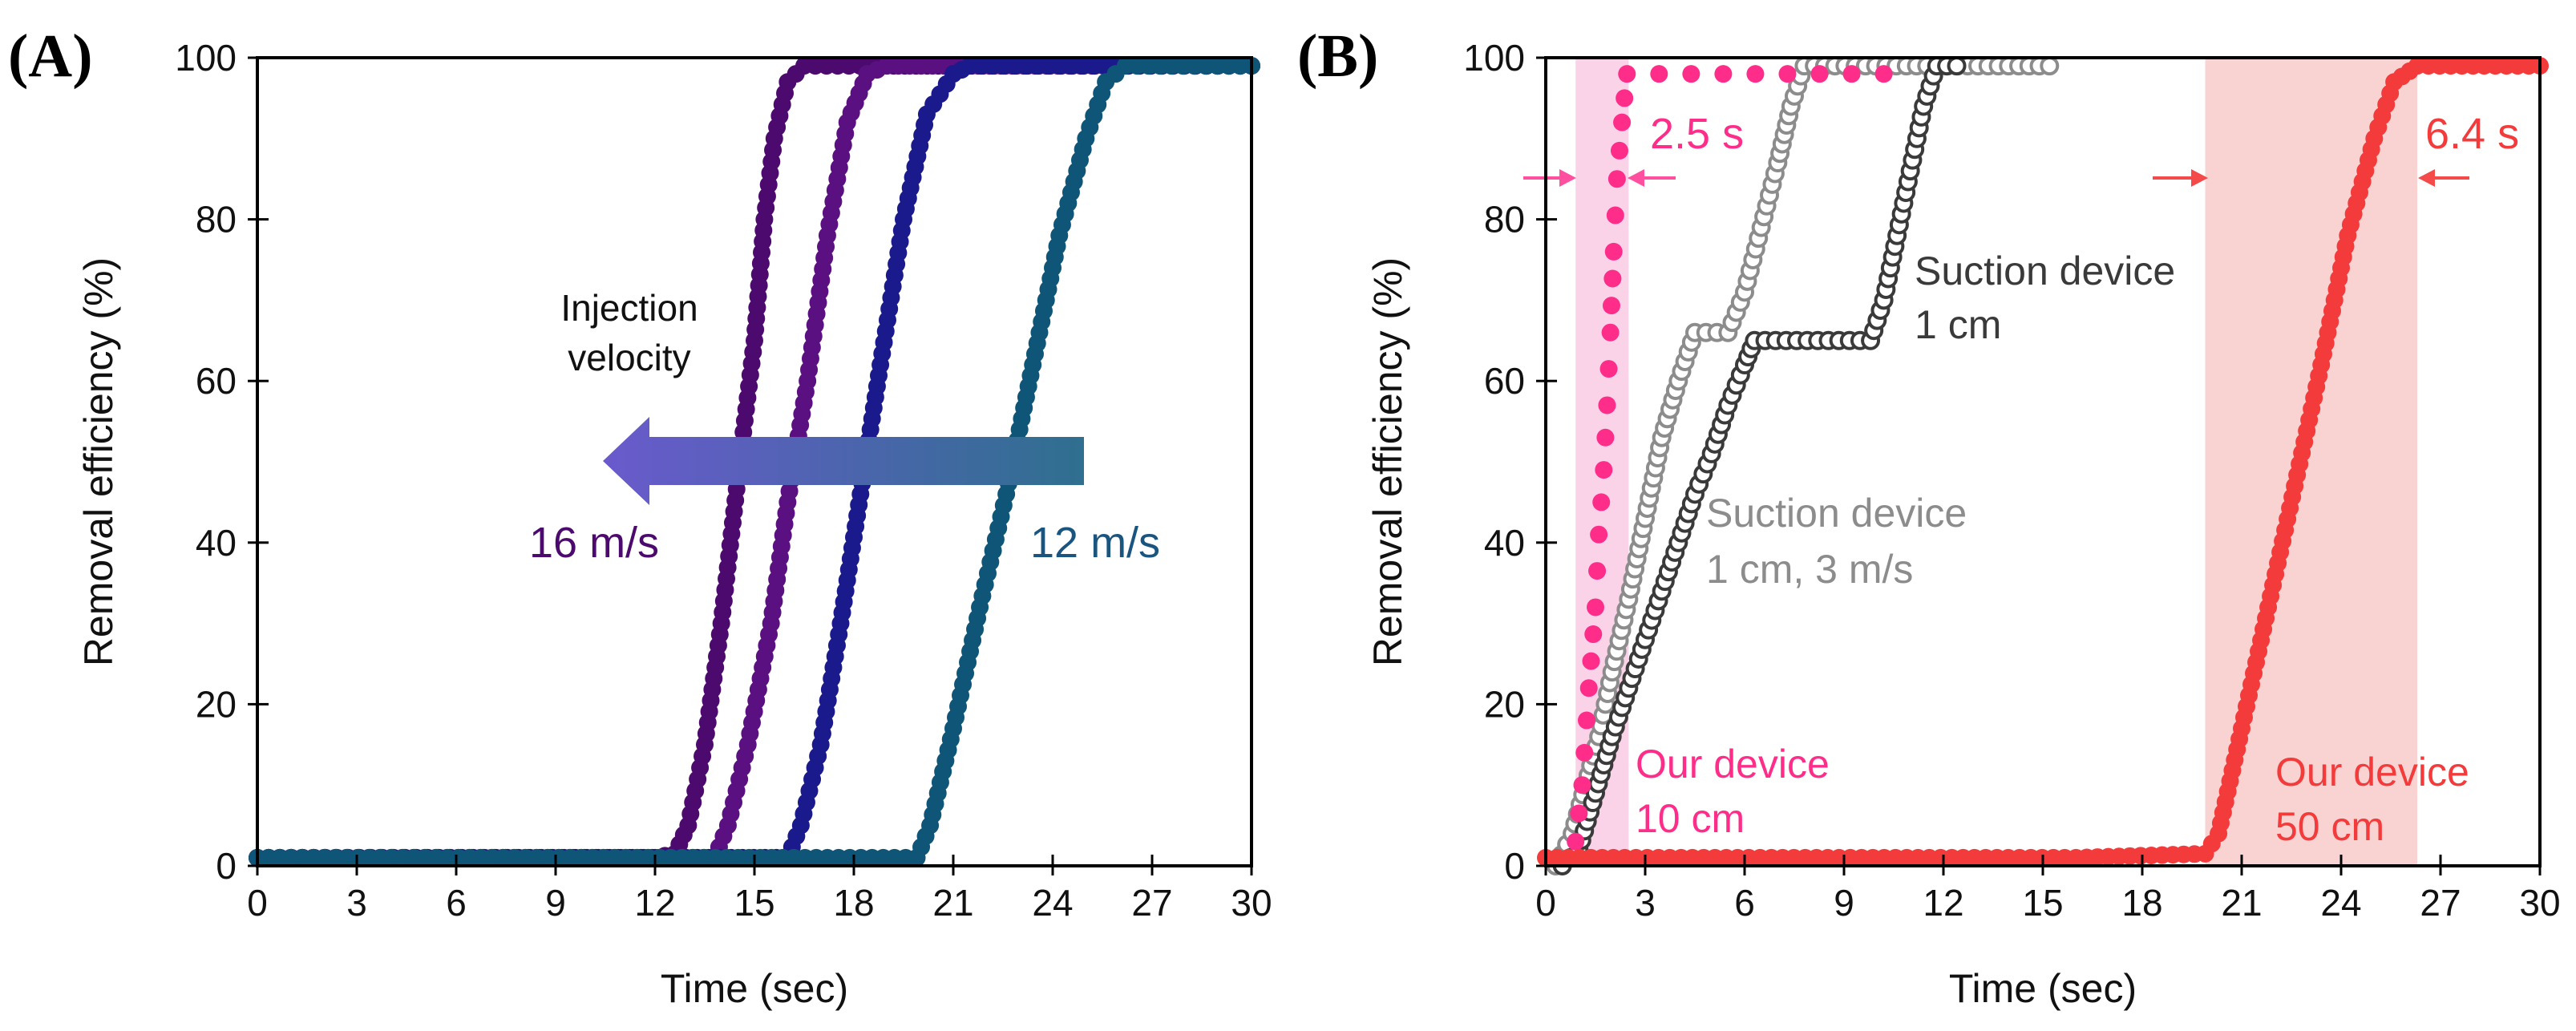 The image size is (2576, 1031). Describe the element at coordinates (2372, 772) in the screenshot. I see `our-device-50cm-label-line1: Our device` at that location.